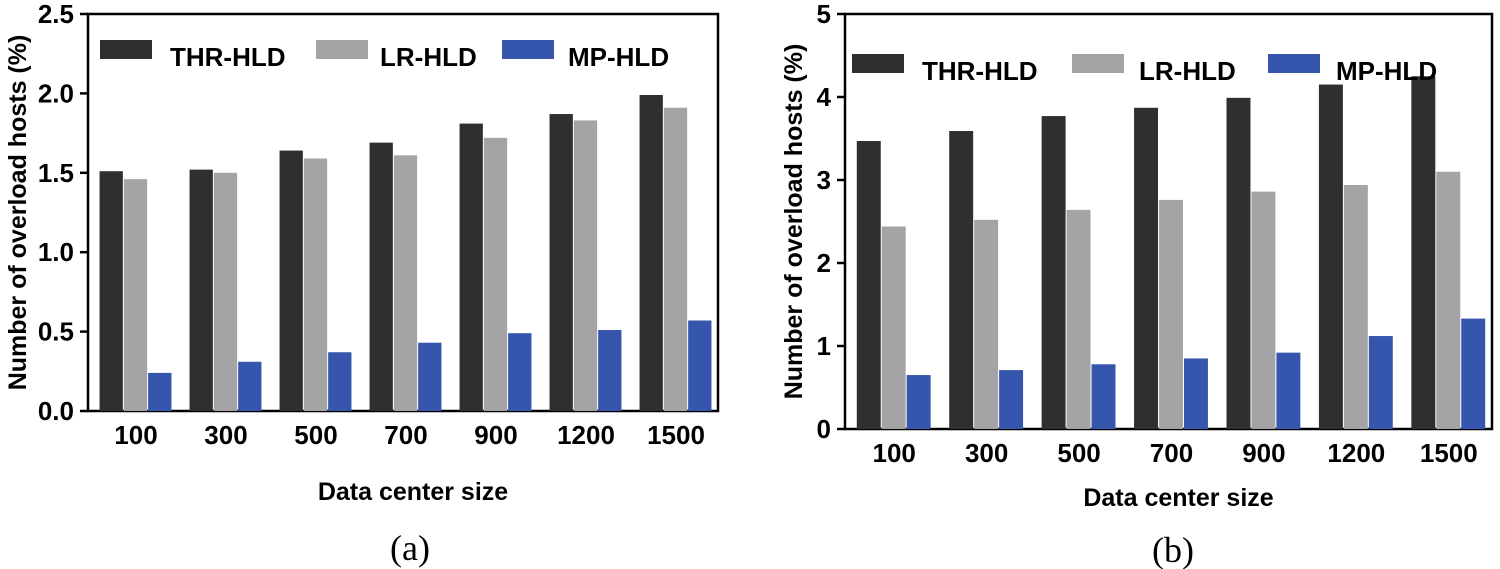 Image resolution: width=1500 pixels, height=569 pixels. What do you see at coordinates (56, 332) in the screenshot?
I see `y-tick-label: 0.5` at bounding box center [56, 332].